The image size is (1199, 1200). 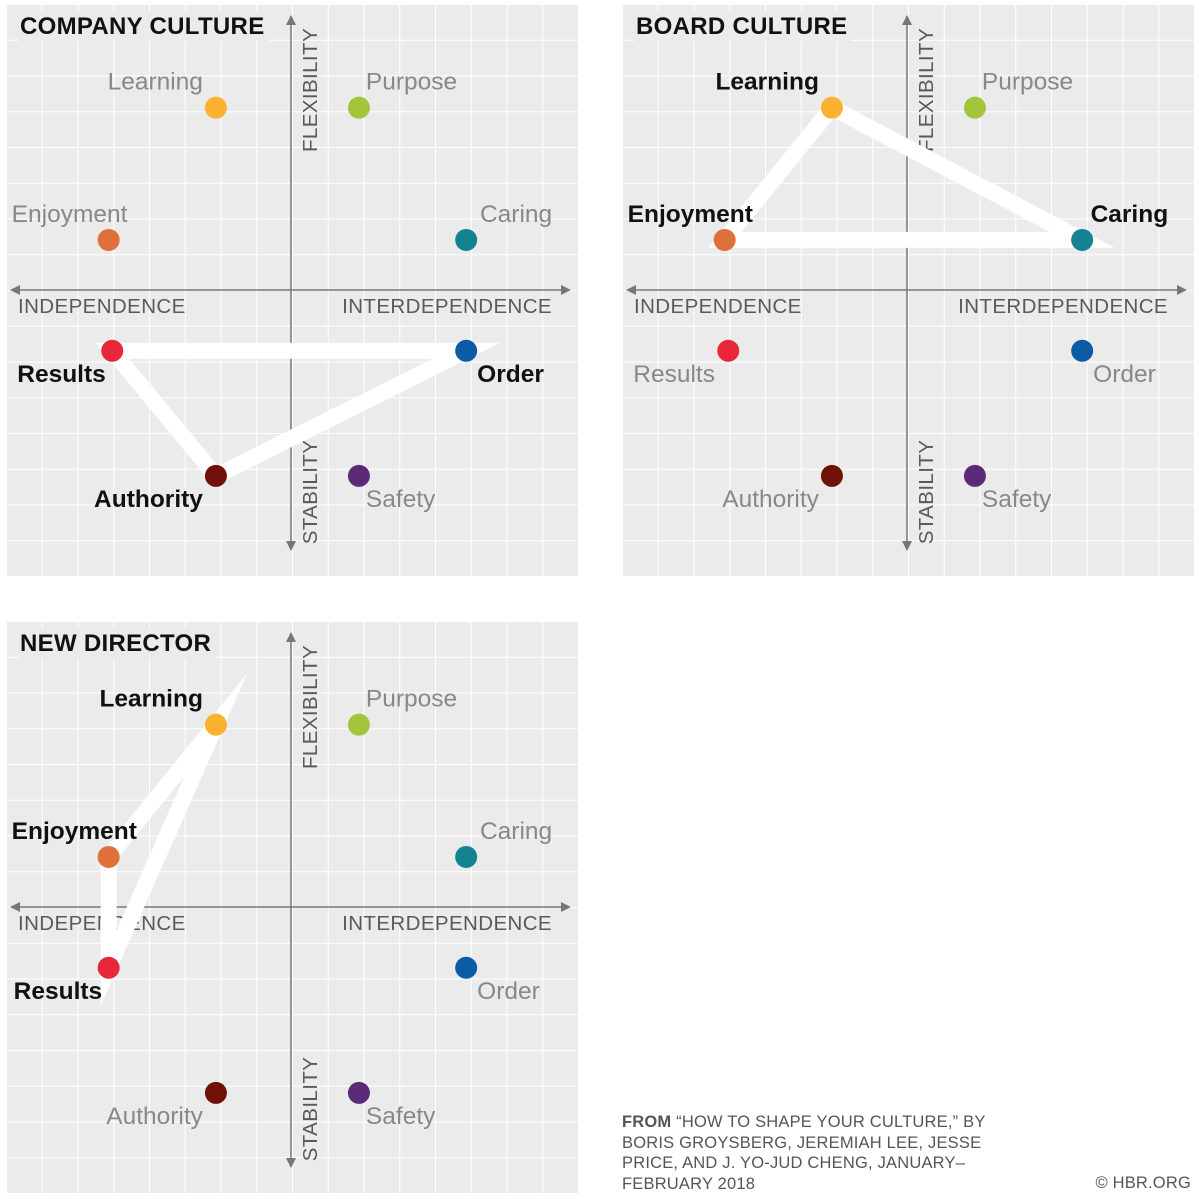 What do you see at coordinates (143, 26) in the screenshot?
I see `company-culture-title: COMPANY CULTURE` at bounding box center [143, 26].